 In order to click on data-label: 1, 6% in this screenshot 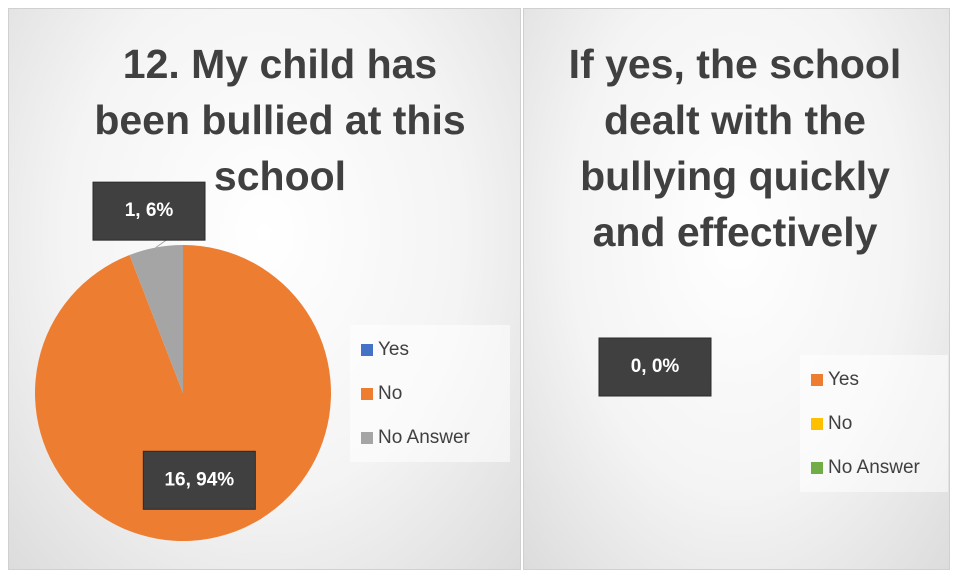, I will do `click(149, 210)`.